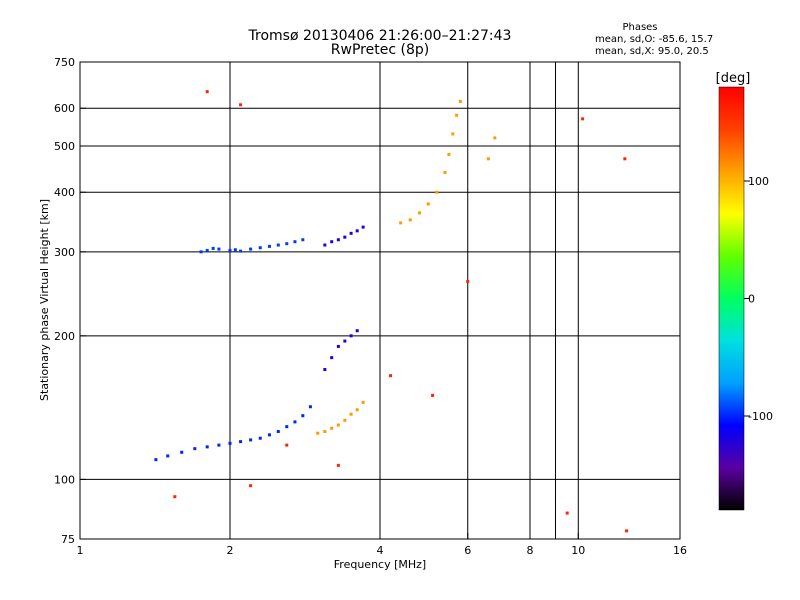 The height and width of the screenshot is (600, 800). Describe the element at coordinates (64, 108) in the screenshot. I see `y-tick-label: 600` at that location.